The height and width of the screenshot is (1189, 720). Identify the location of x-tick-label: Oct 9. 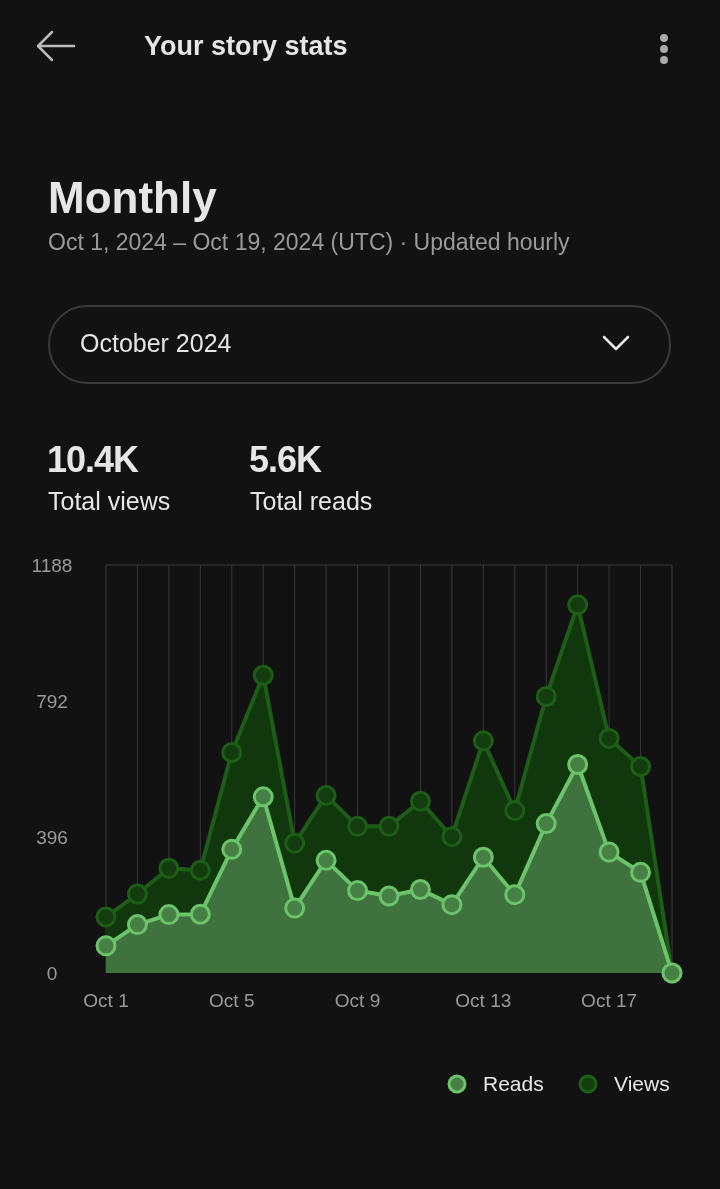
(357, 1000).